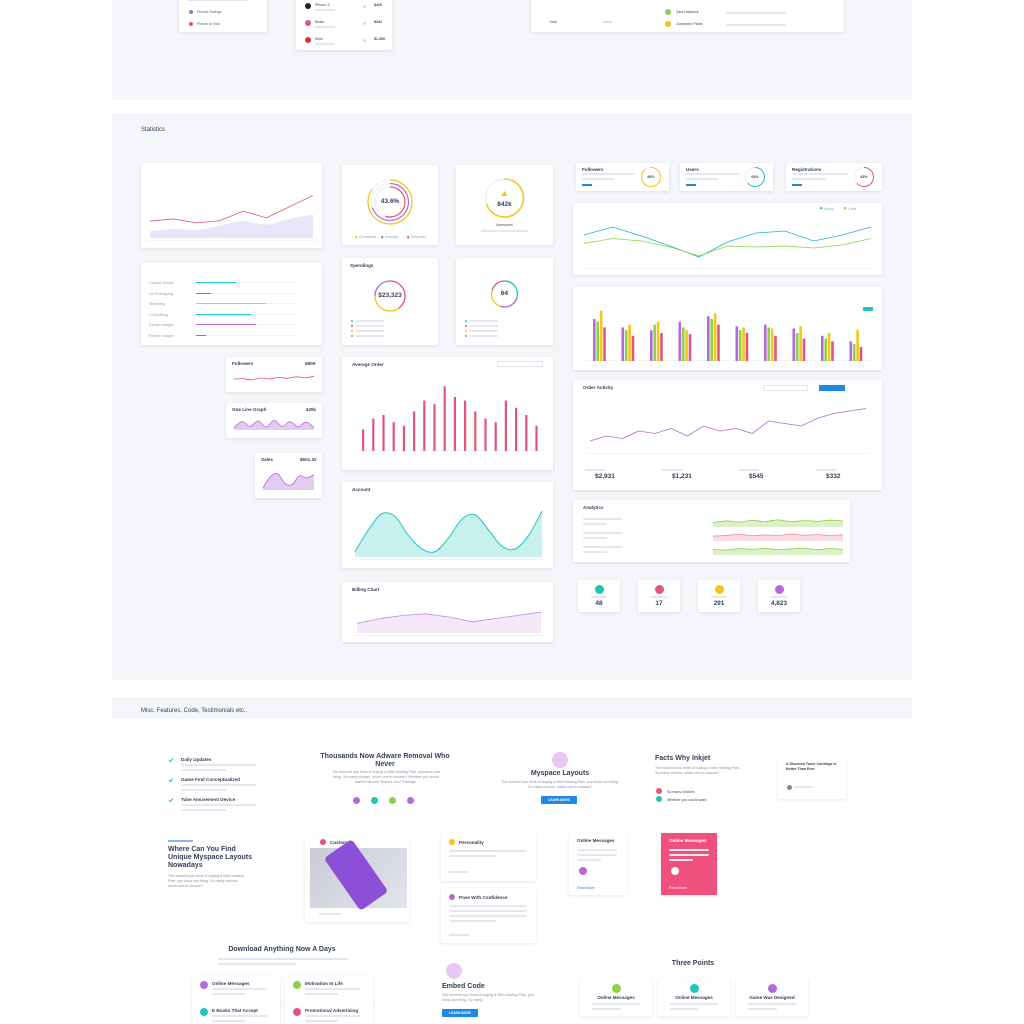 The height and width of the screenshot is (1024, 1024). I want to click on button, so click(832, 388).